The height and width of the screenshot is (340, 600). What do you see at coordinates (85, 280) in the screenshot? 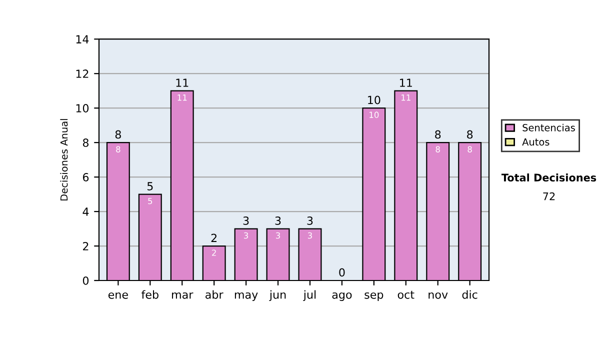
I see `y-tick-label: 0` at bounding box center [85, 280].